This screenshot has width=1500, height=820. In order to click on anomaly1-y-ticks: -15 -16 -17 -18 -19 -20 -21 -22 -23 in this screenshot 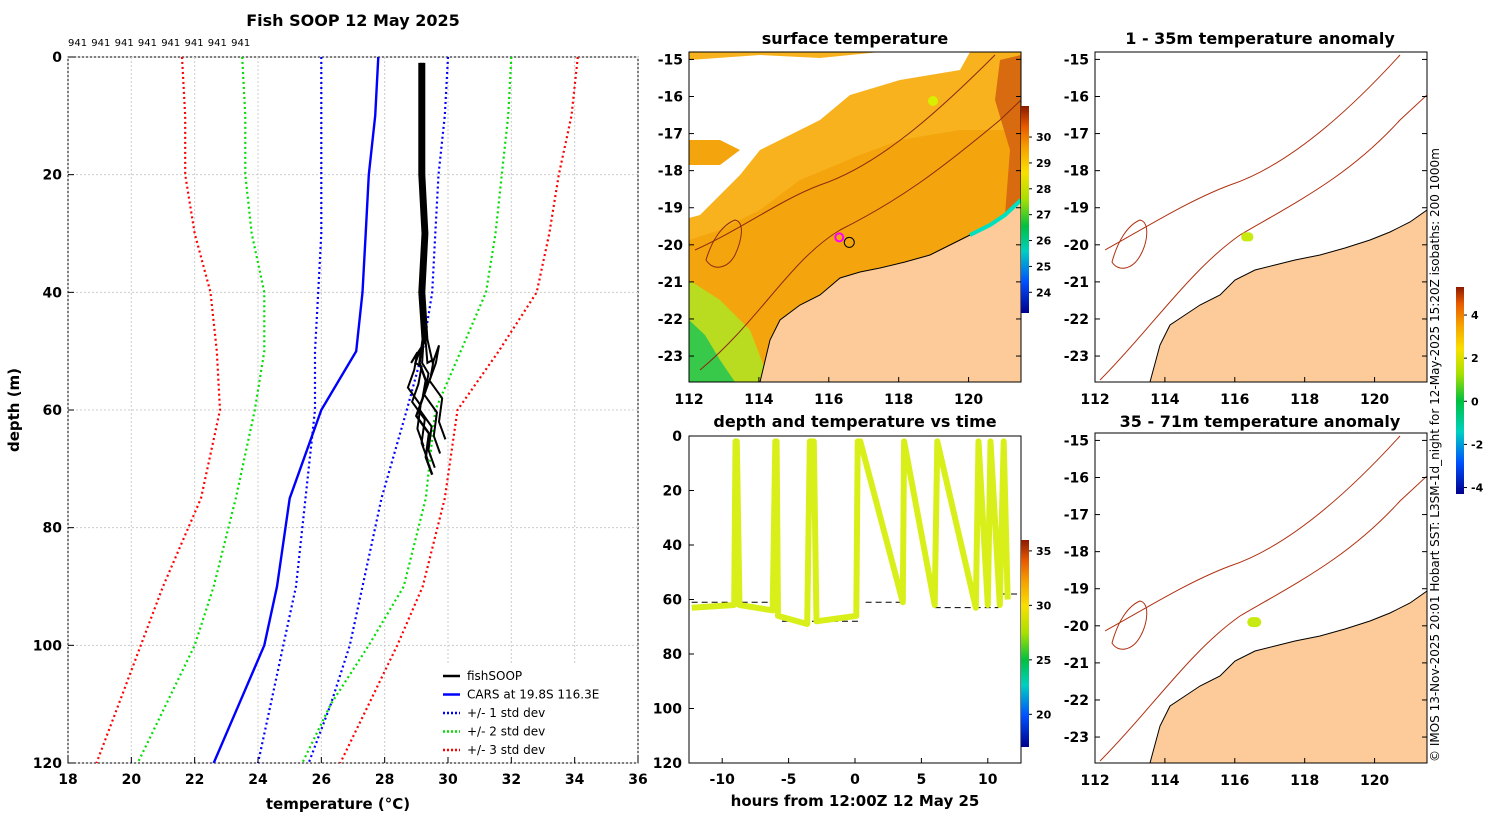, I will do `click(1245, 208)`.